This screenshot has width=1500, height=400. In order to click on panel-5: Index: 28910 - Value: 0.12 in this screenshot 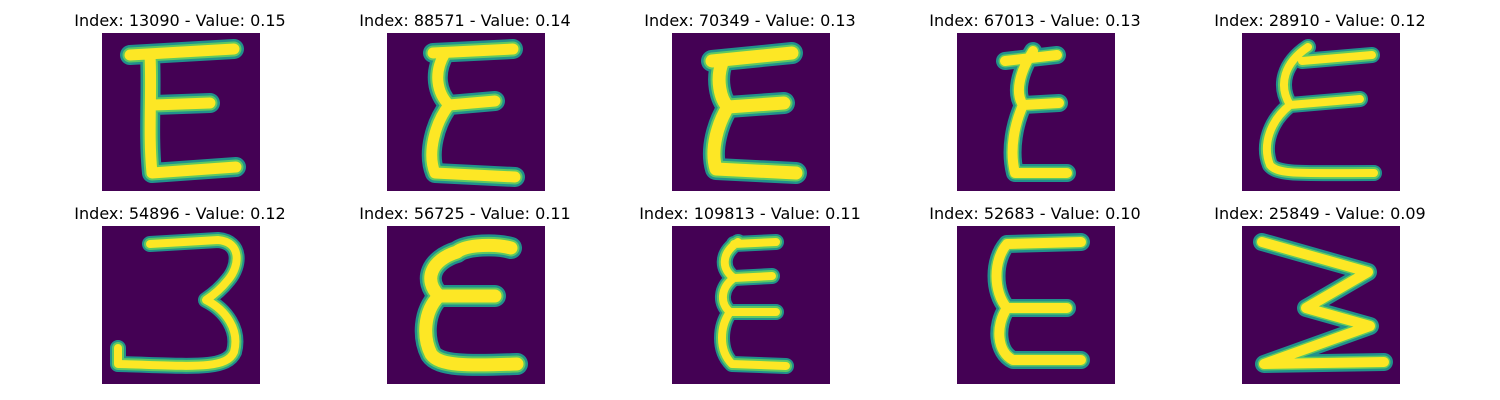, I will do `click(1320, 106)`.